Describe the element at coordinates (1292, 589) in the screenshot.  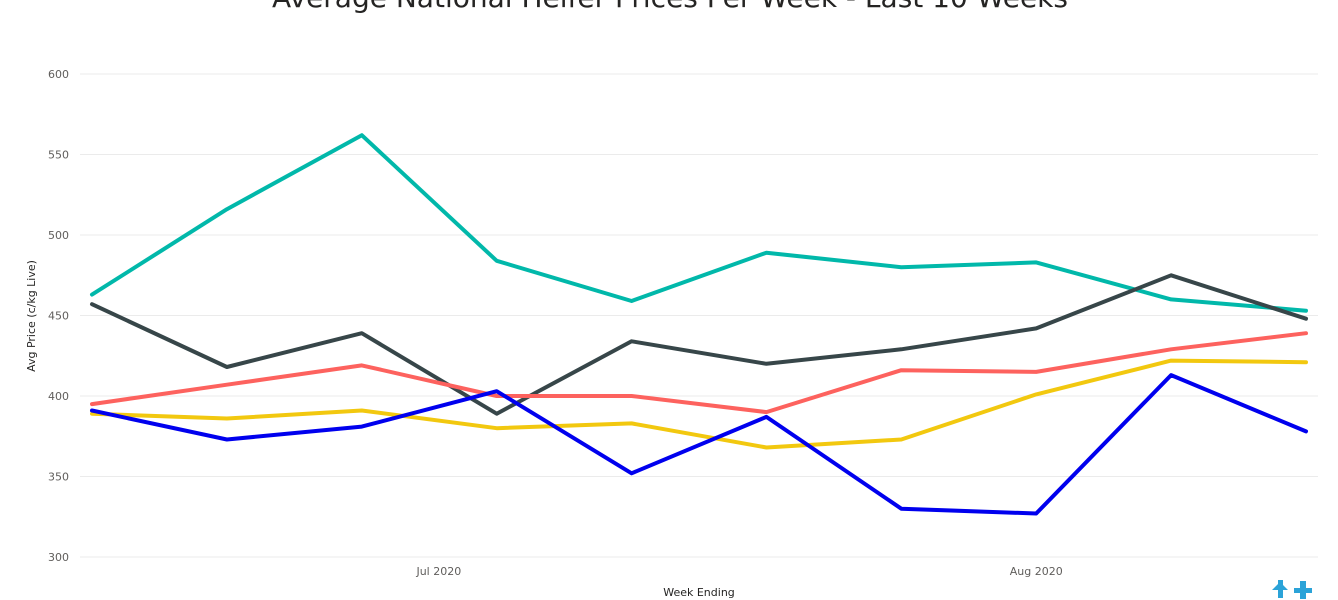
I see `brand-logo-icon` at that location.